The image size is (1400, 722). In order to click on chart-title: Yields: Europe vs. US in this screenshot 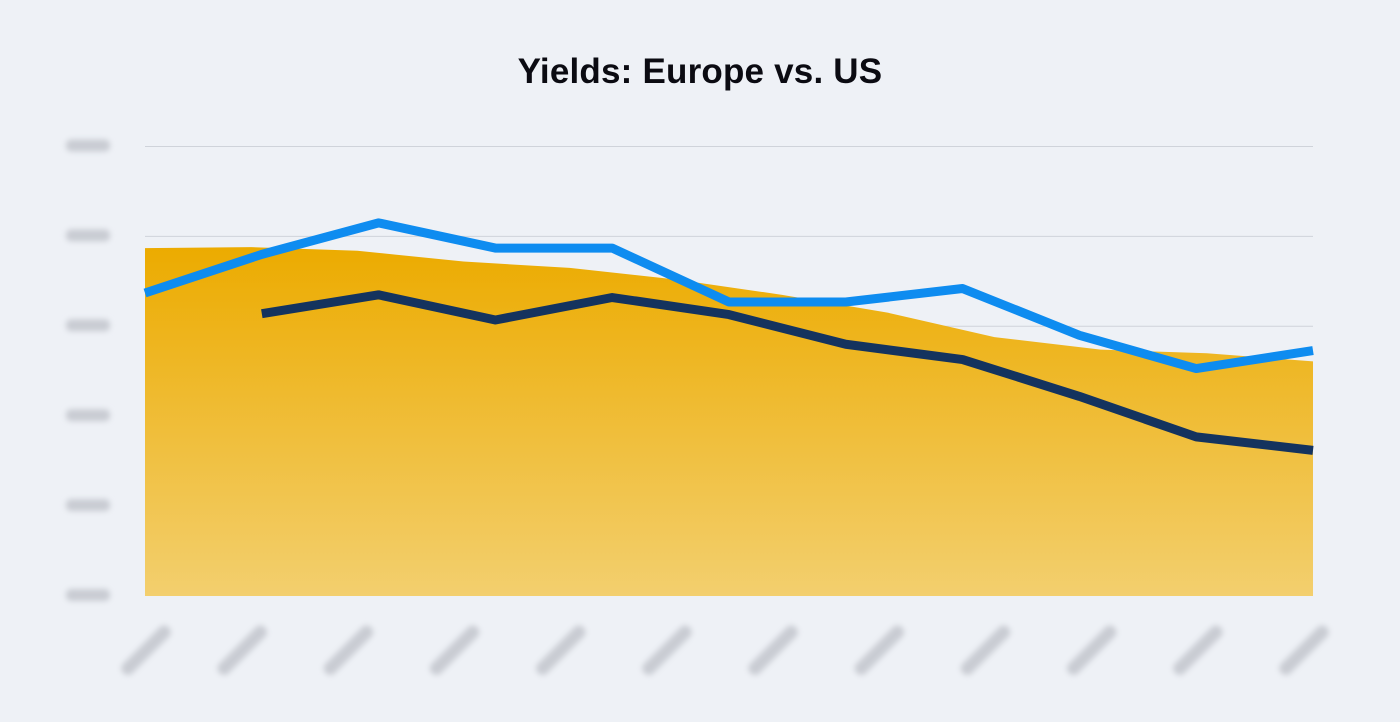, I will do `click(700, 71)`.